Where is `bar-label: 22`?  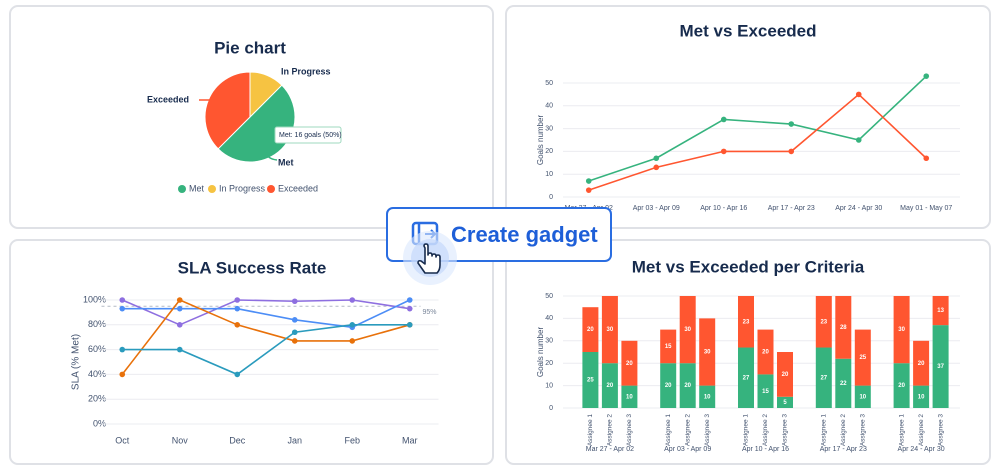 bar-label: 22 is located at coordinates (843, 384).